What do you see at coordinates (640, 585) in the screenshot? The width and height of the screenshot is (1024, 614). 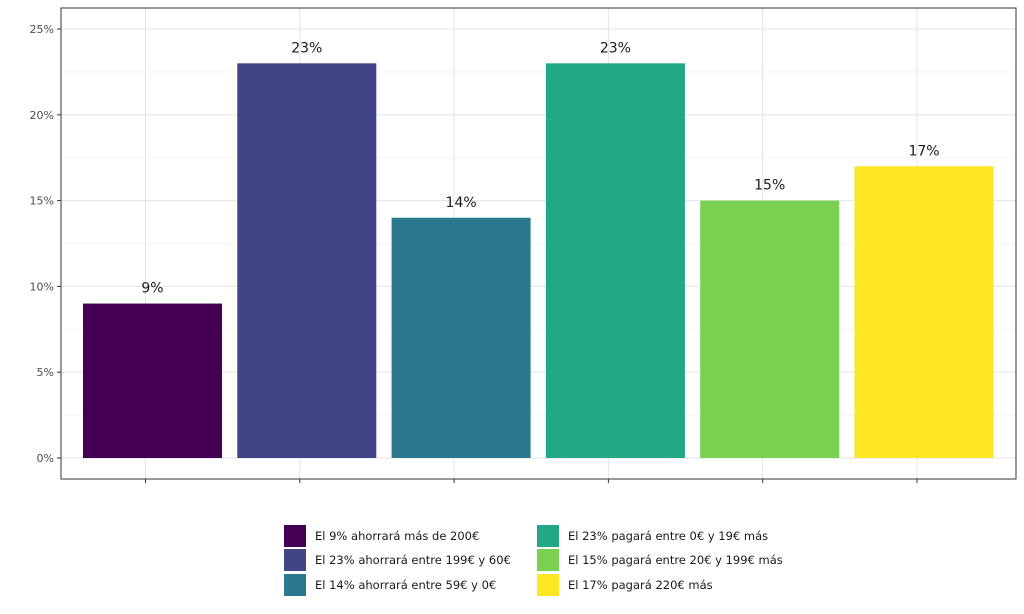 I see `legend-label: El 17% pagará 220€ más` at bounding box center [640, 585].